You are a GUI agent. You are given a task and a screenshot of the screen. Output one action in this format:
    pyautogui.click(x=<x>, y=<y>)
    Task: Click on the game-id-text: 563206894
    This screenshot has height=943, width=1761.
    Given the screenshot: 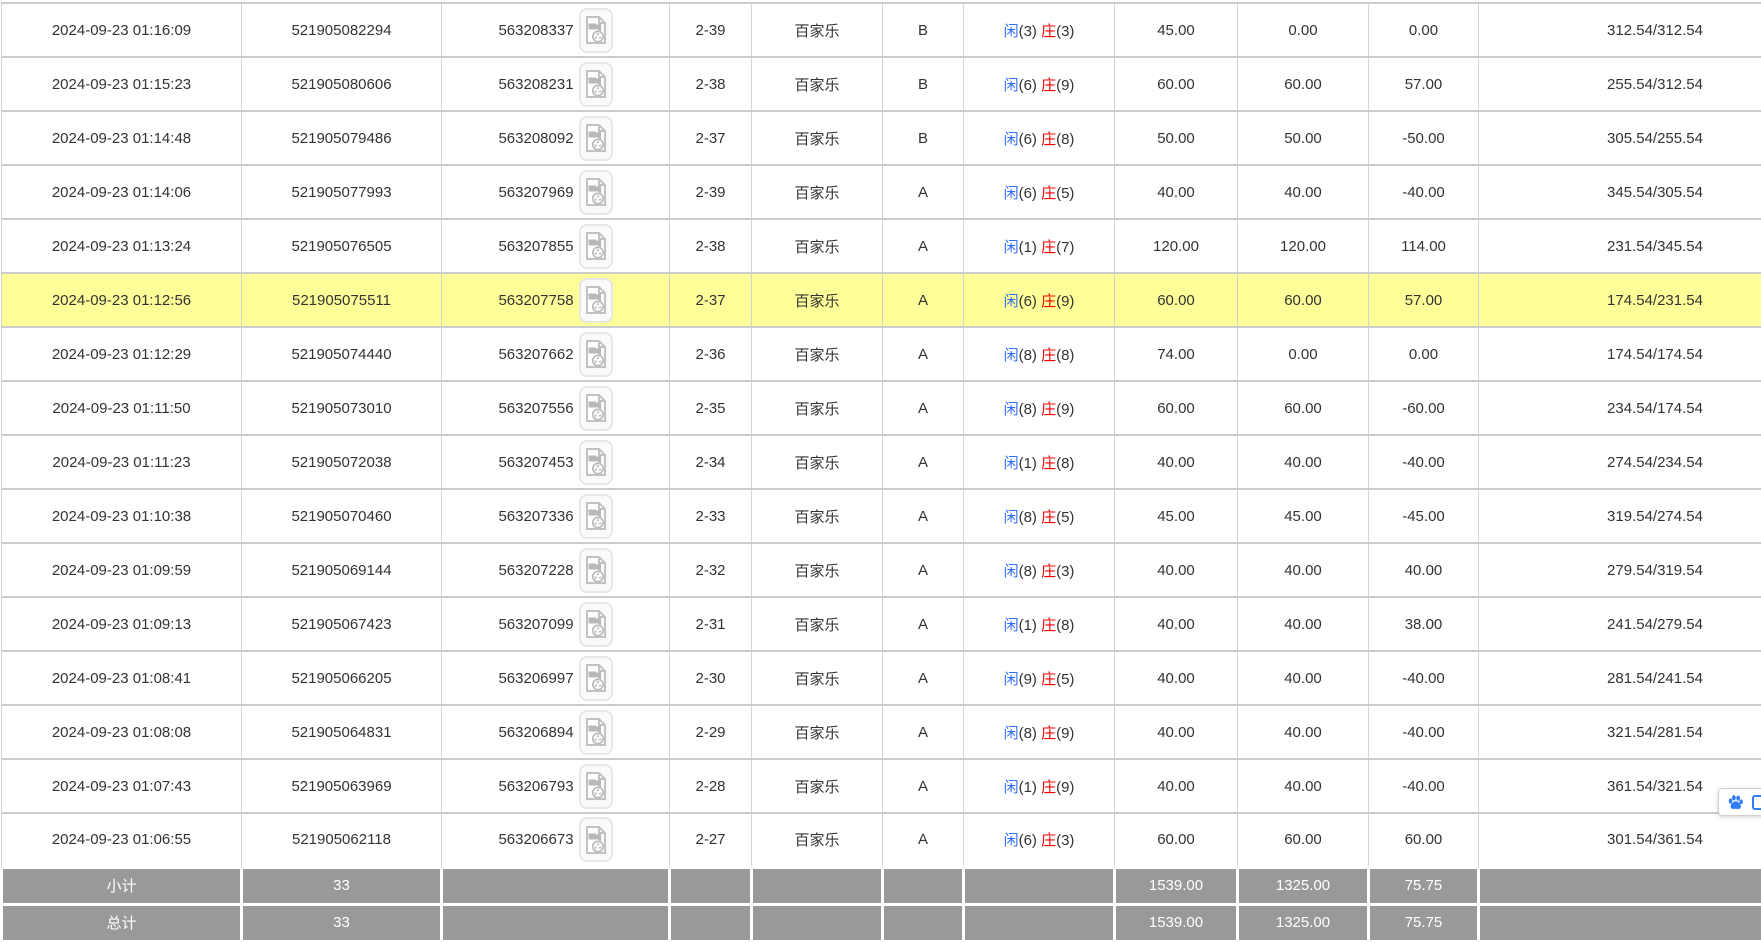 What is the action you would take?
    pyautogui.click(x=535, y=732)
    